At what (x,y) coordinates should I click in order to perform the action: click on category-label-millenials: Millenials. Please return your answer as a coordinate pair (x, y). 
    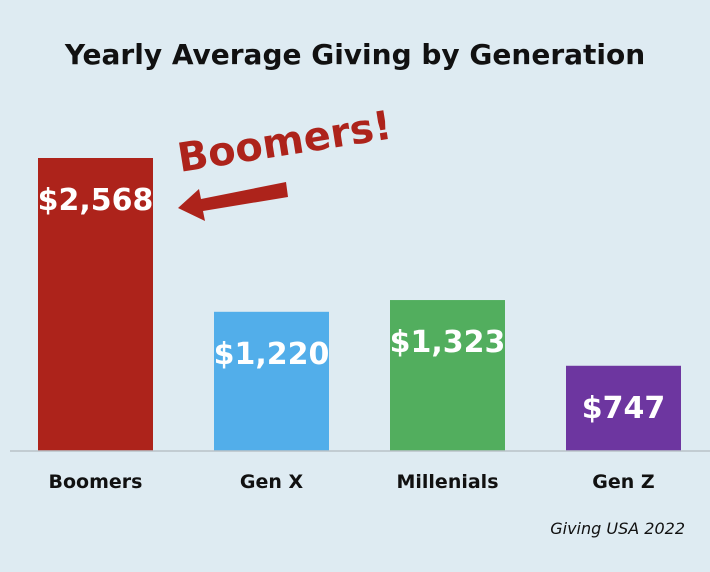
    Looking at the image, I should click on (447, 482).